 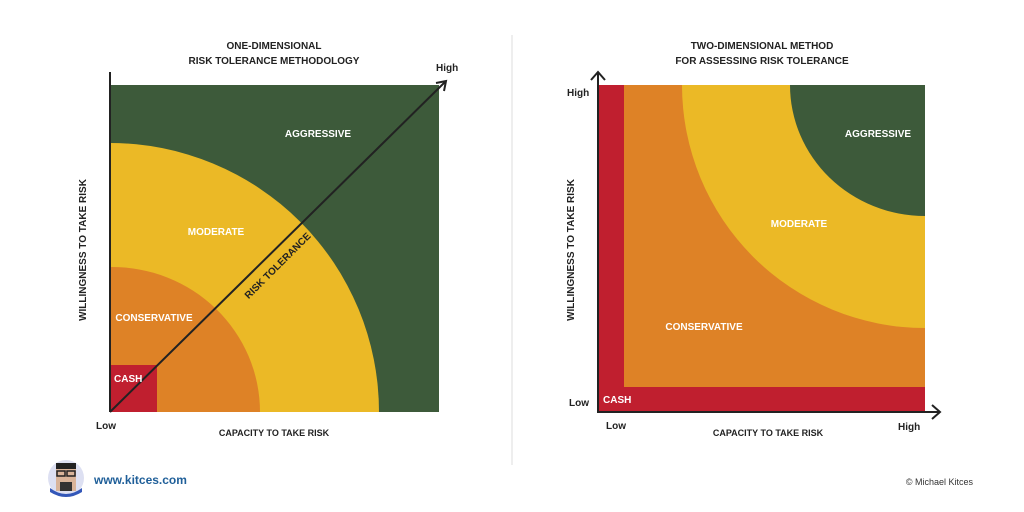 What do you see at coordinates (140, 480) in the screenshot?
I see `website-link: www.kitces.com` at bounding box center [140, 480].